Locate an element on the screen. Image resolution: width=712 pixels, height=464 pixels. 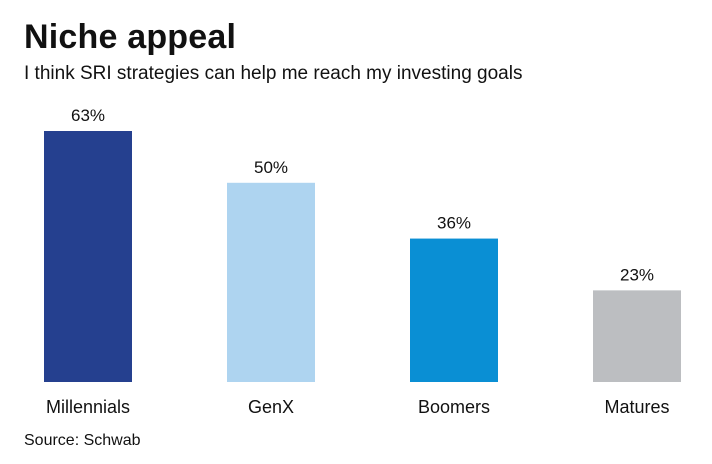
category-label: Boomers is located at coordinates (454, 407).